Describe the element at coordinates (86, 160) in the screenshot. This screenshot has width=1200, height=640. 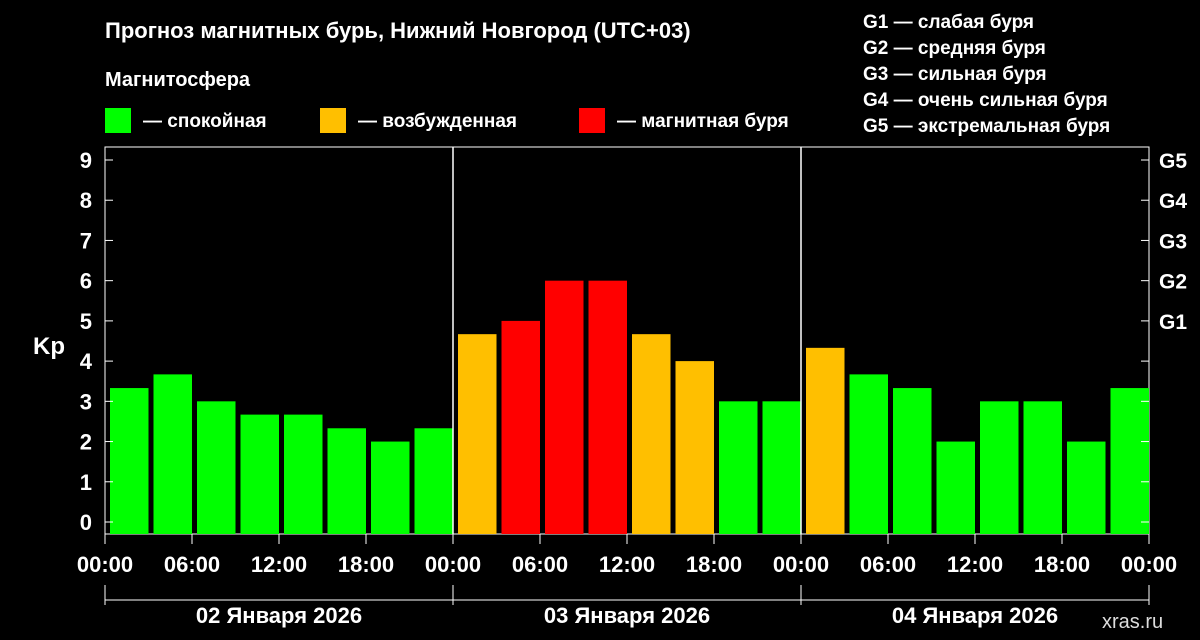
I see `y-tick-label: 9` at that location.